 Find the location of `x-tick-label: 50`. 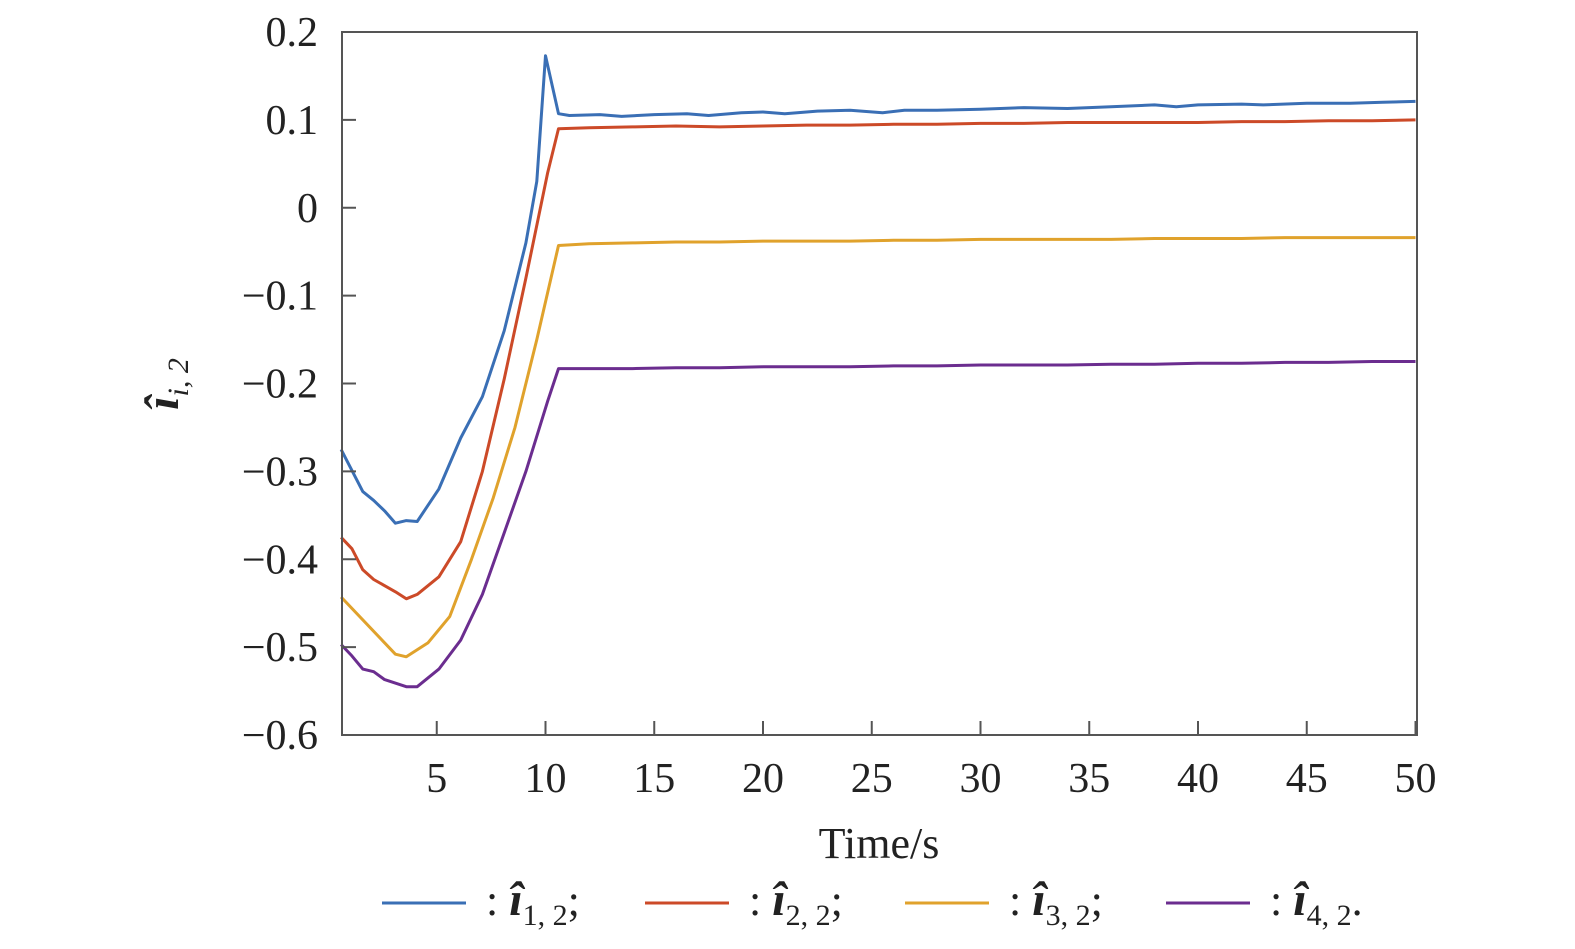

x-tick-label: 50 is located at coordinates (1416, 779).